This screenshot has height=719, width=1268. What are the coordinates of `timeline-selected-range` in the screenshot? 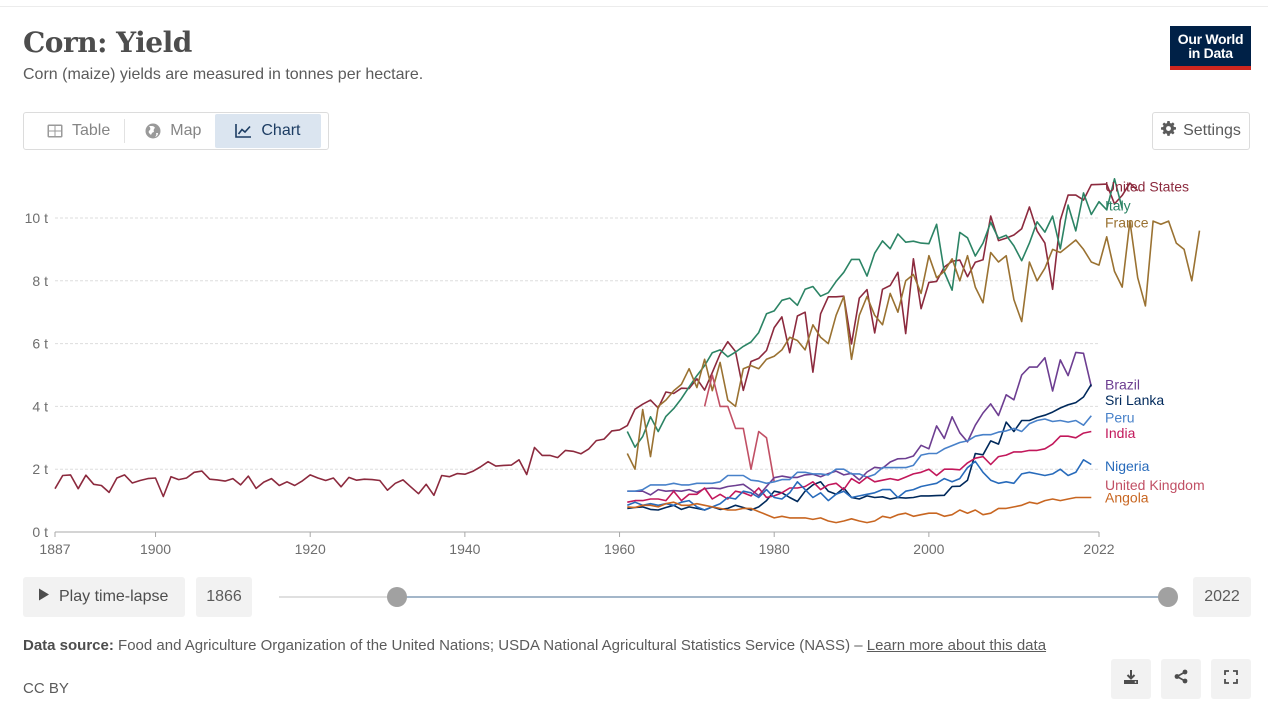 It's located at (782, 597).